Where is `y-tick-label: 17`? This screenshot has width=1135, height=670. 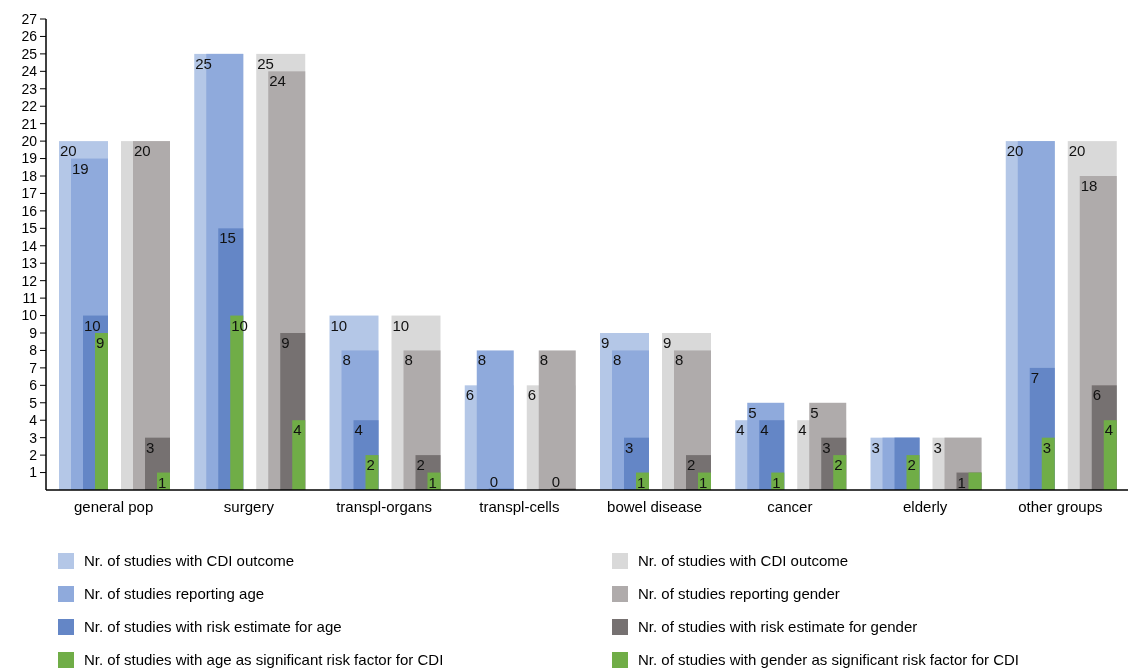 y-tick-label: 17 is located at coordinates (29, 193).